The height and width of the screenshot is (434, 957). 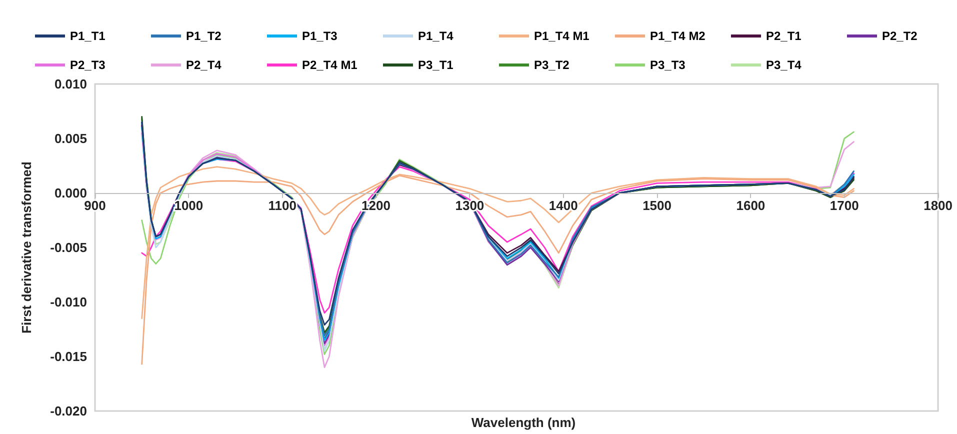 What do you see at coordinates (68, 247) in the screenshot?
I see `y-tick-label: -0.005` at bounding box center [68, 247].